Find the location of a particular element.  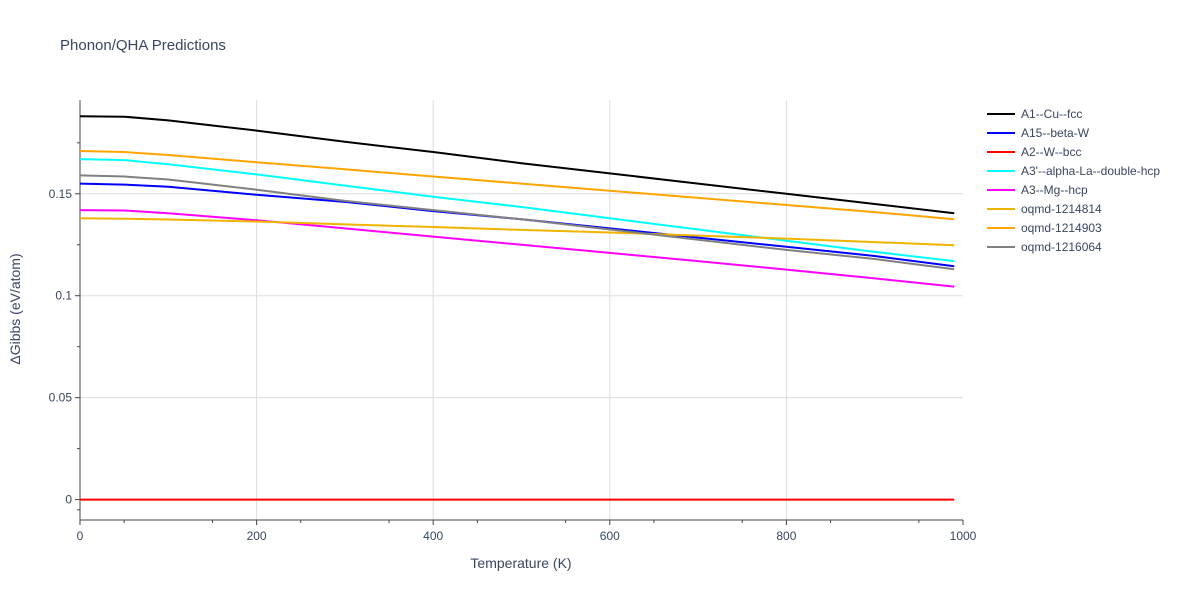

y-tick-label: 0.1 is located at coordinates (63, 296).